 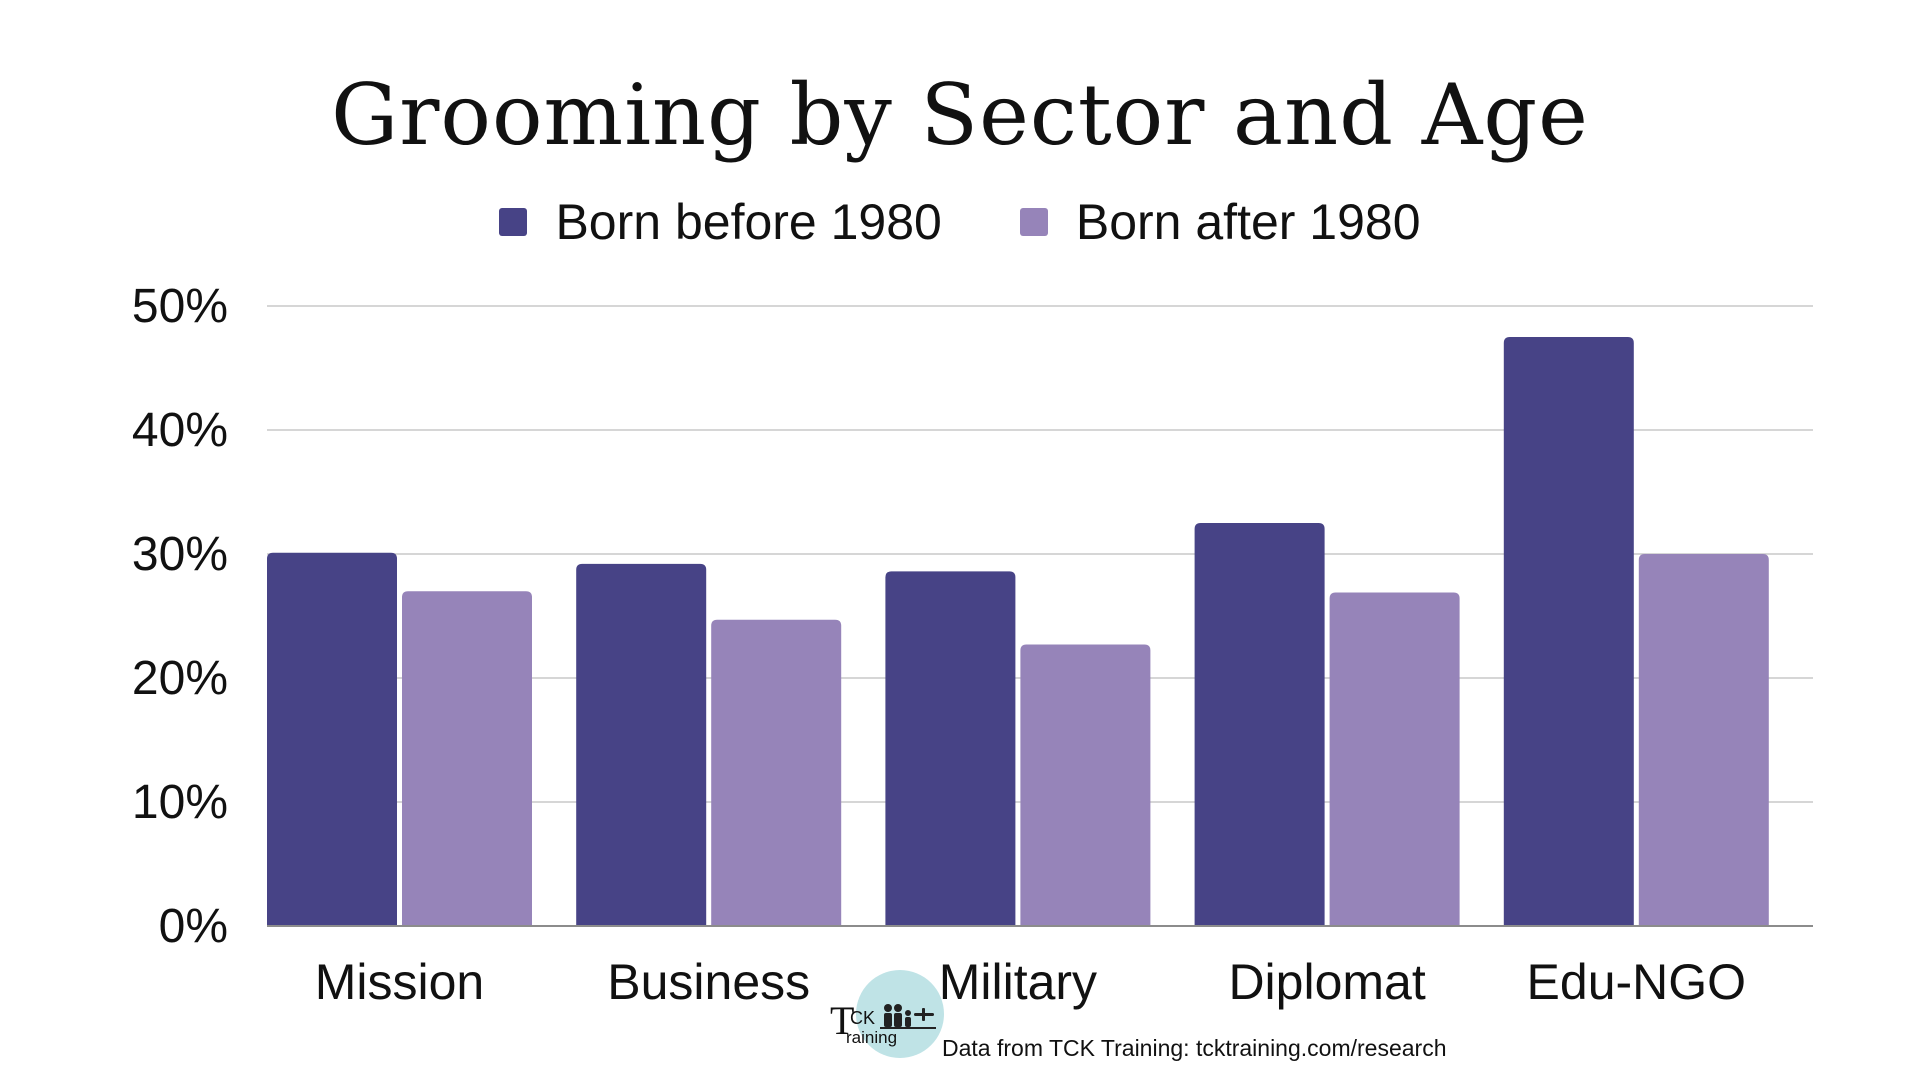 I want to click on y-tick-label: 20%, so click(x=180, y=678).